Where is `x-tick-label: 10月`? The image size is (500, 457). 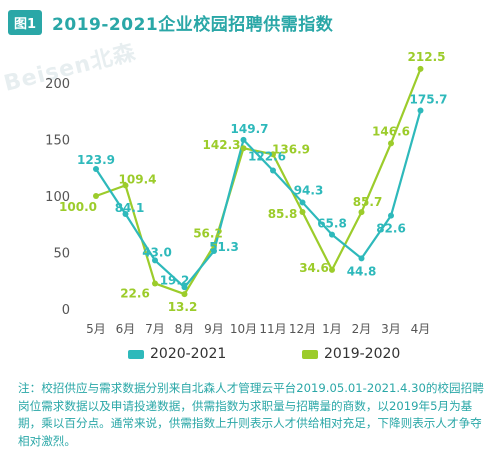
x-tick-label: 10月 is located at coordinates (243, 329).